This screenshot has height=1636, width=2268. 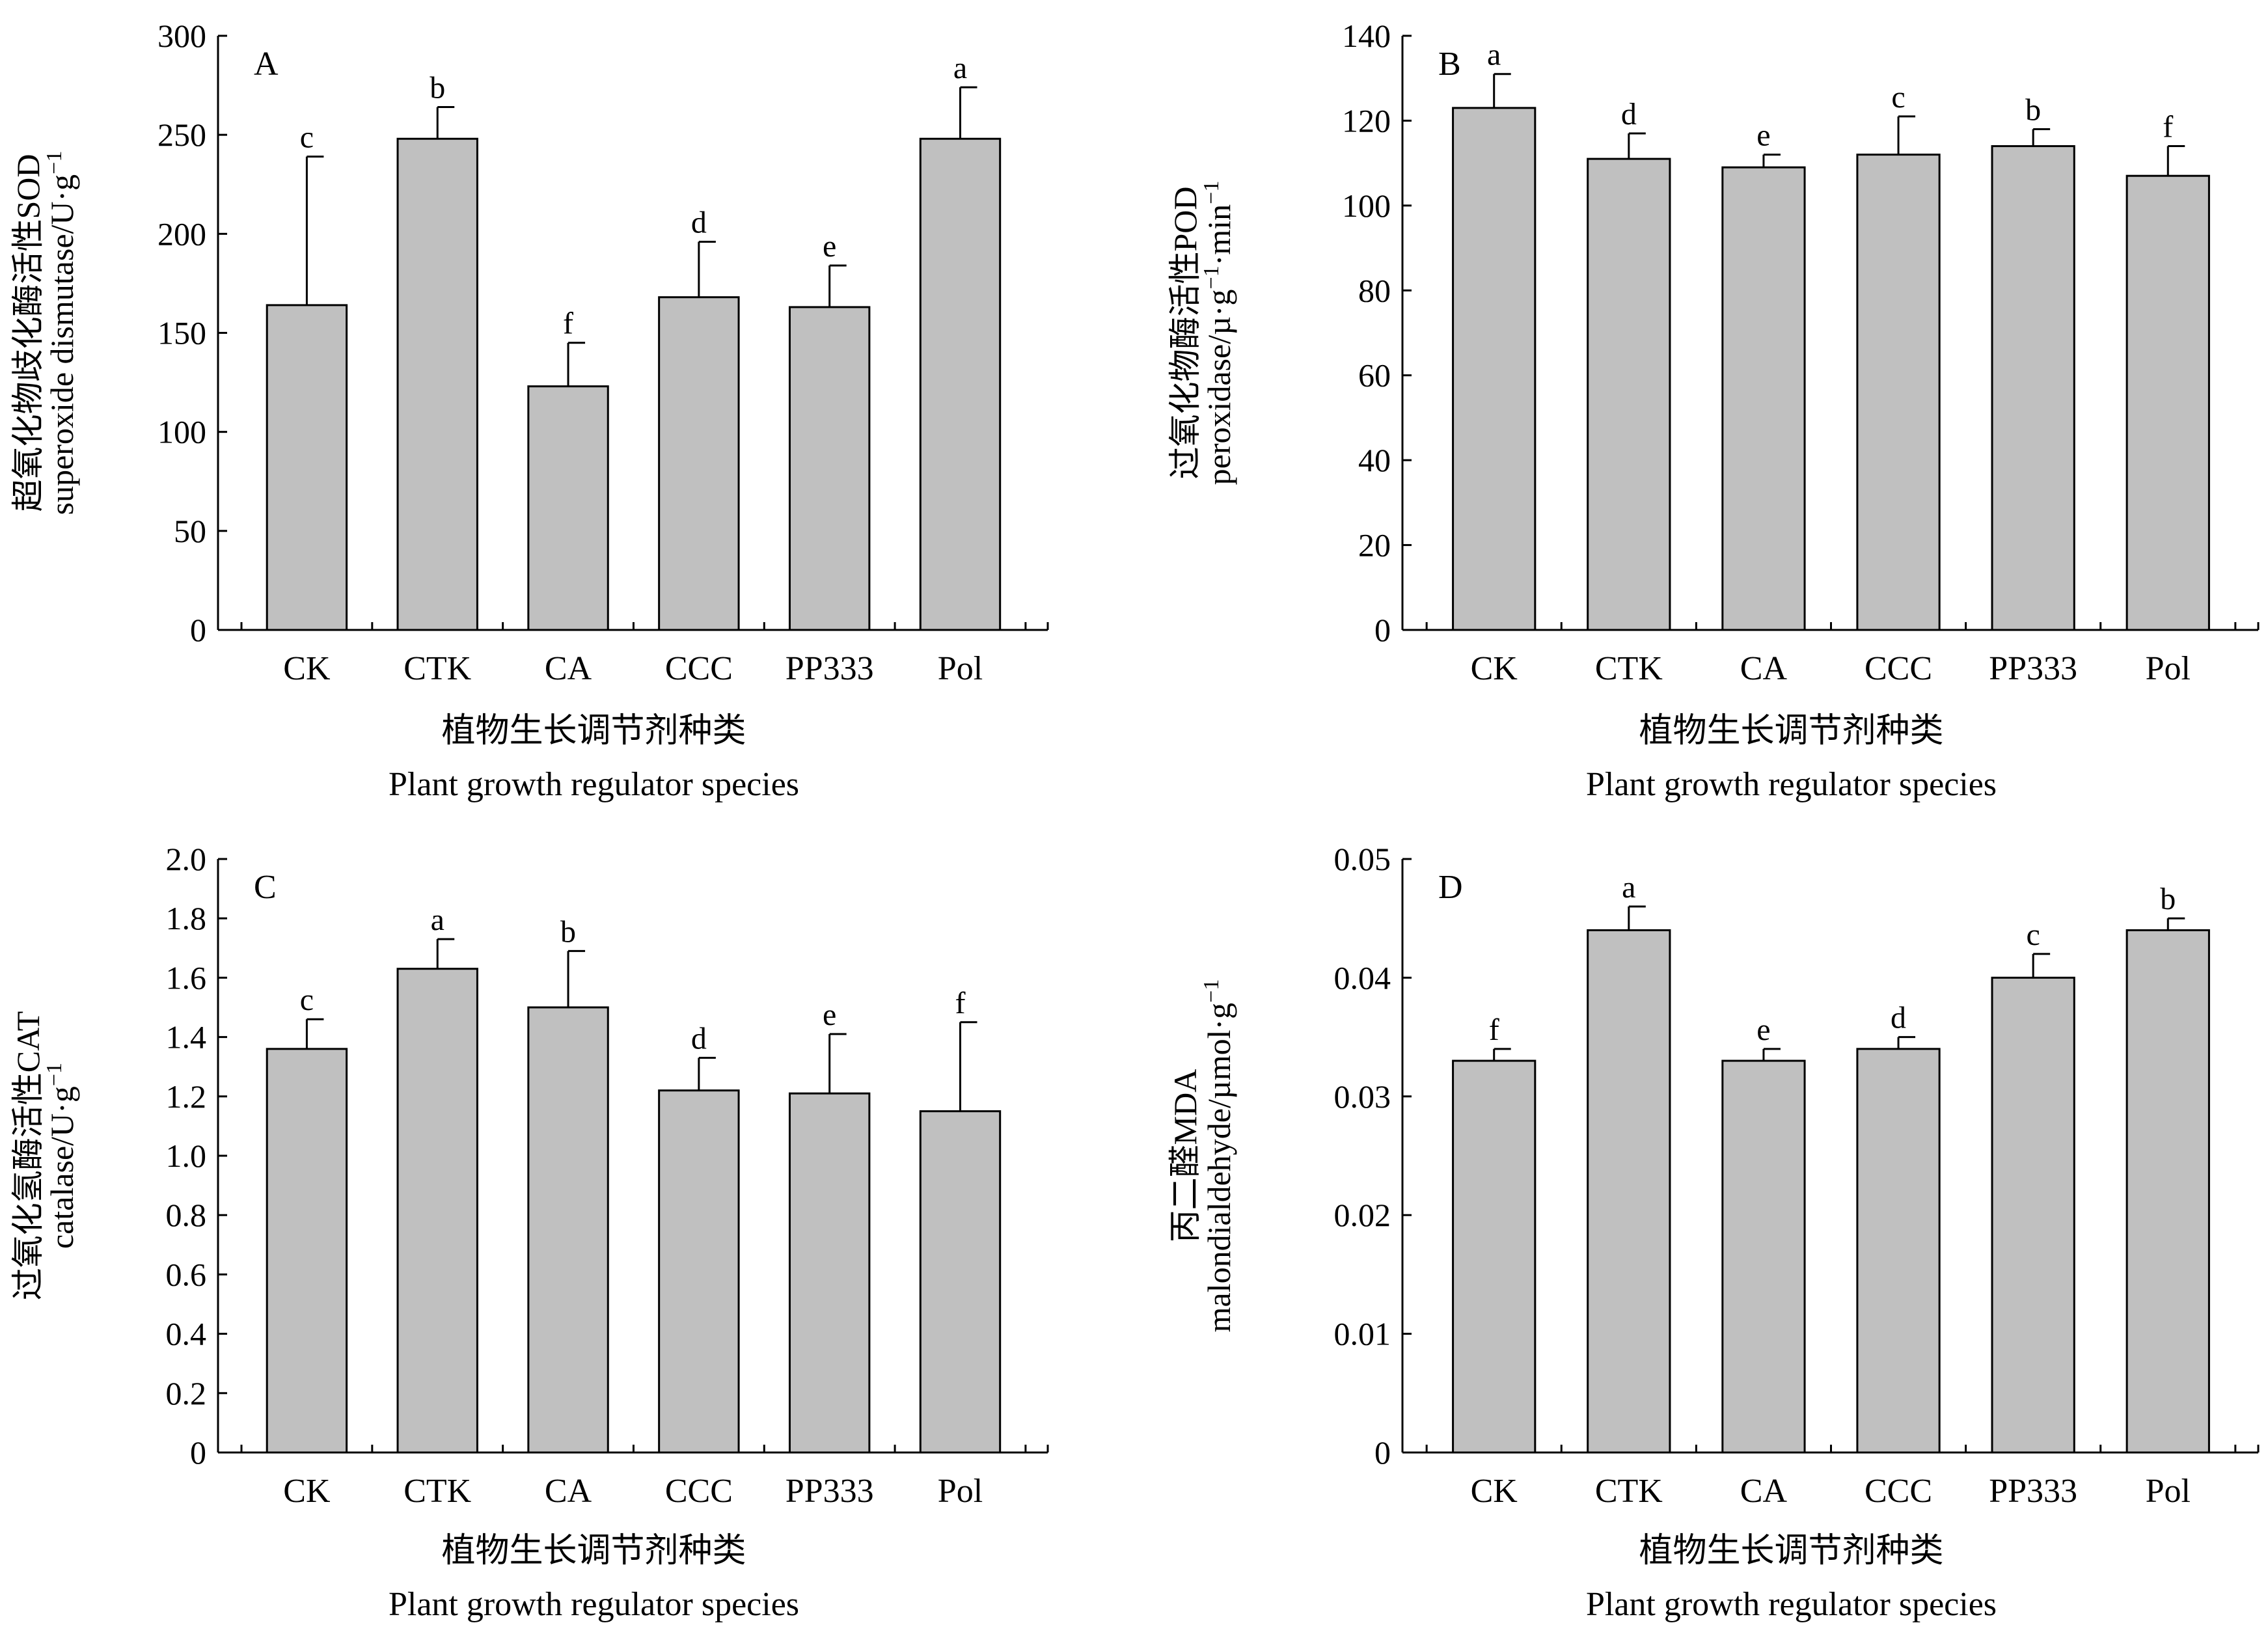 What do you see at coordinates (186, 1215) in the screenshot?
I see `y-tick-label: 0.8` at bounding box center [186, 1215].